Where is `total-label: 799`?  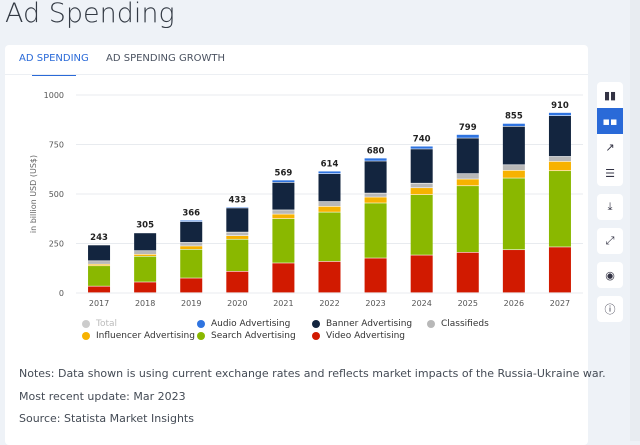 total-label: 799 is located at coordinates (468, 128).